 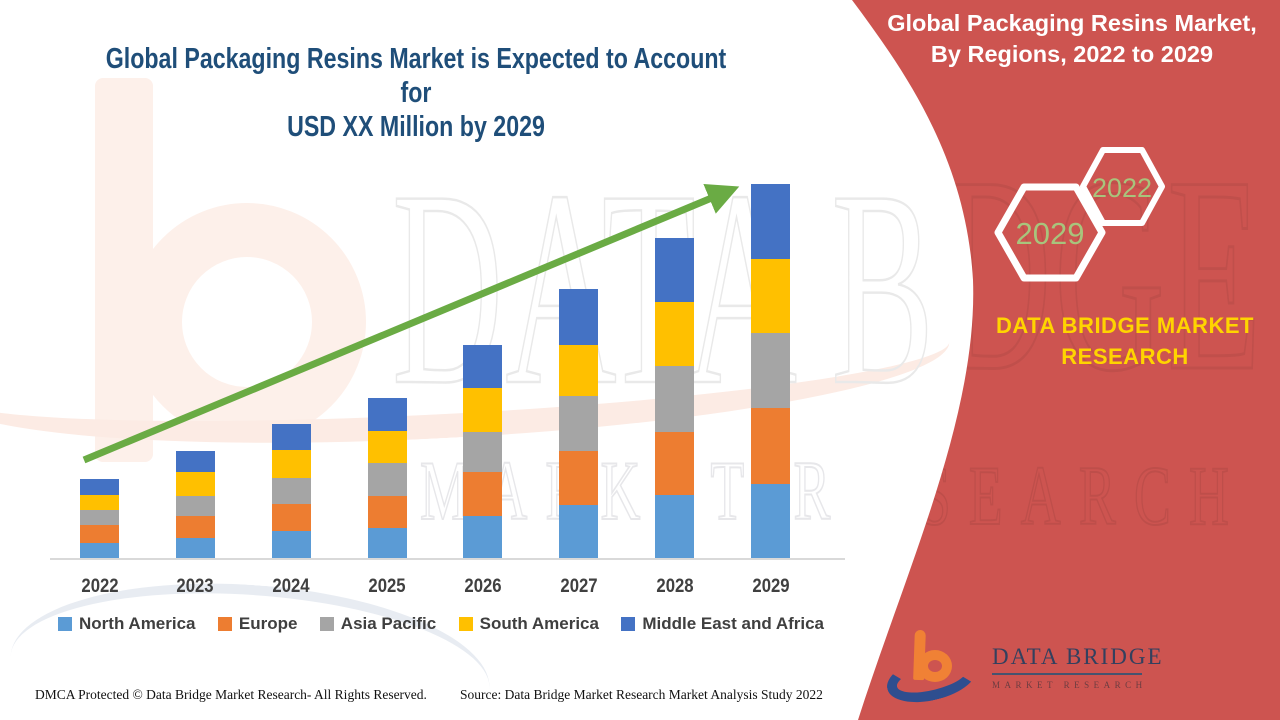 What do you see at coordinates (1117, 341) in the screenshot?
I see `brand-text: DATA BRIDGE MARKET RESEARCH` at bounding box center [1117, 341].